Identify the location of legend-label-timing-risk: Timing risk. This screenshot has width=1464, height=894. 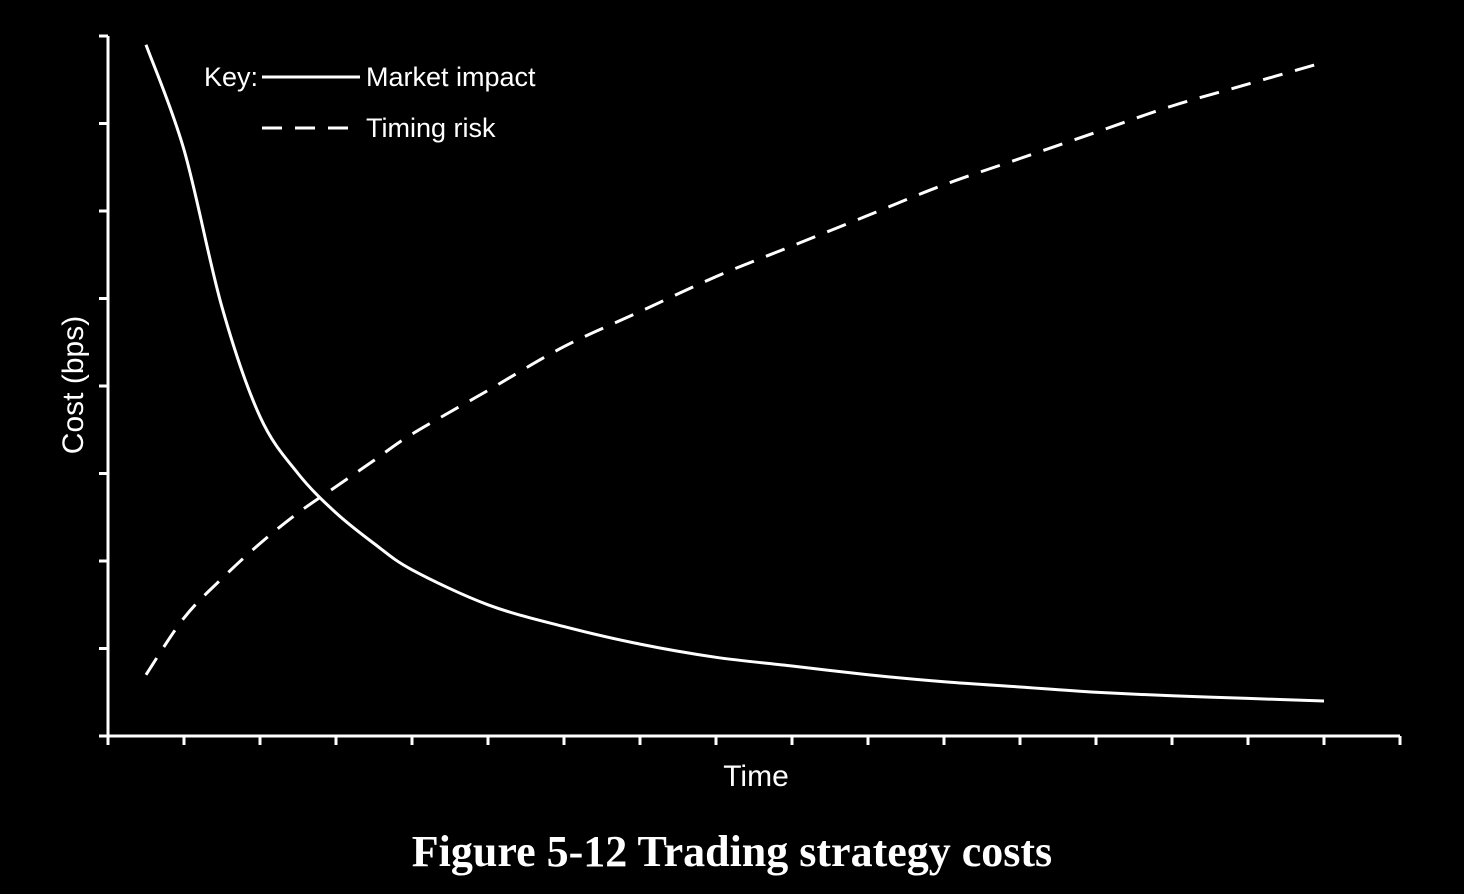
(431, 128).